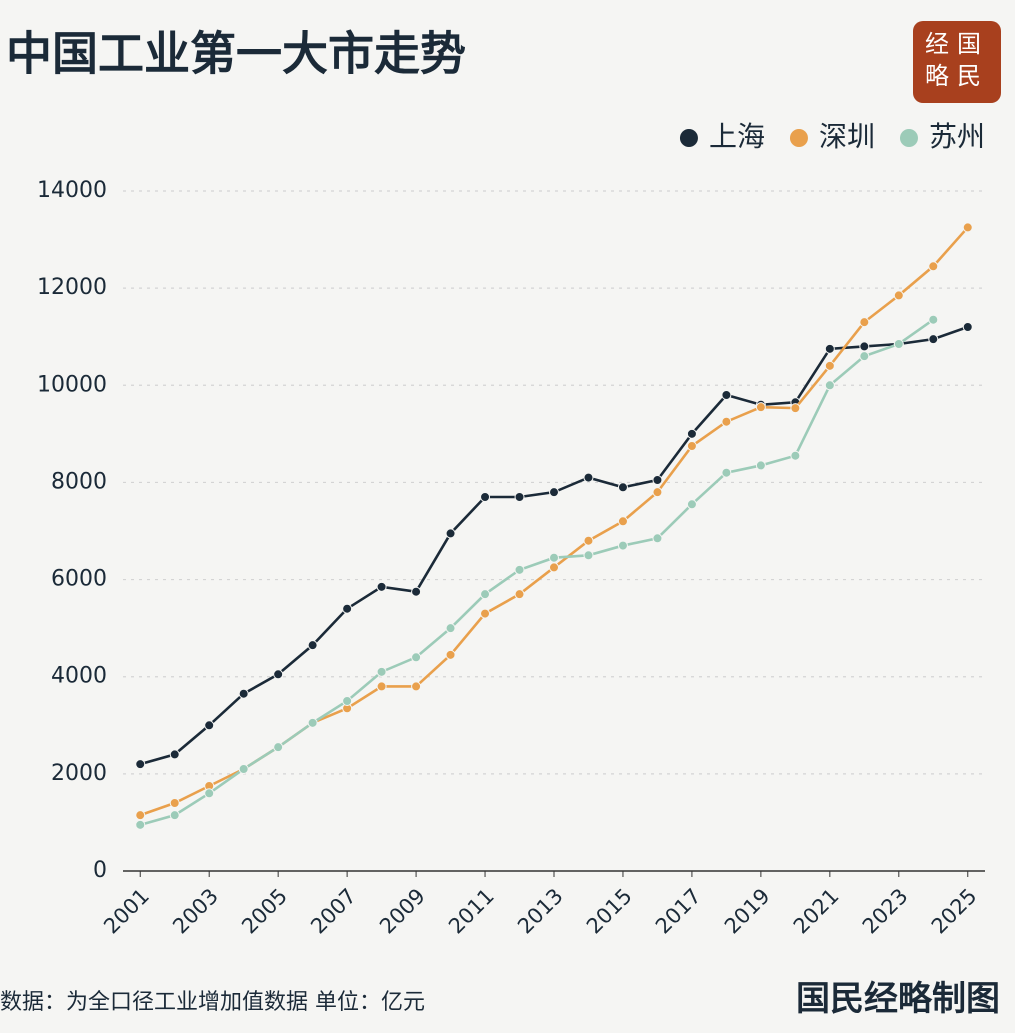 This screenshot has height=1033, width=1015. Describe the element at coordinates (737, 136) in the screenshot. I see `legend-label: 上海` at that location.